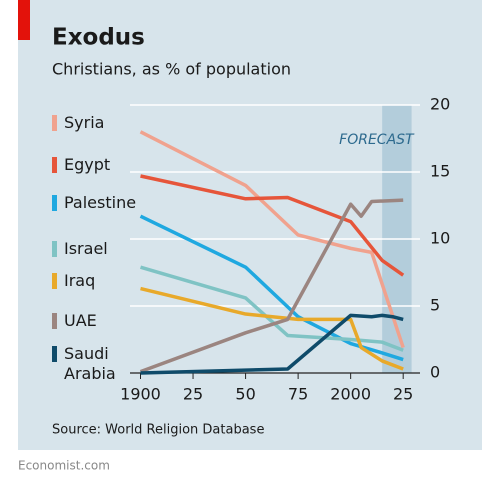 Image resolution: width=500 pixels, height=486 pixels. I want to click on chart-title: Exodus, so click(98, 38).